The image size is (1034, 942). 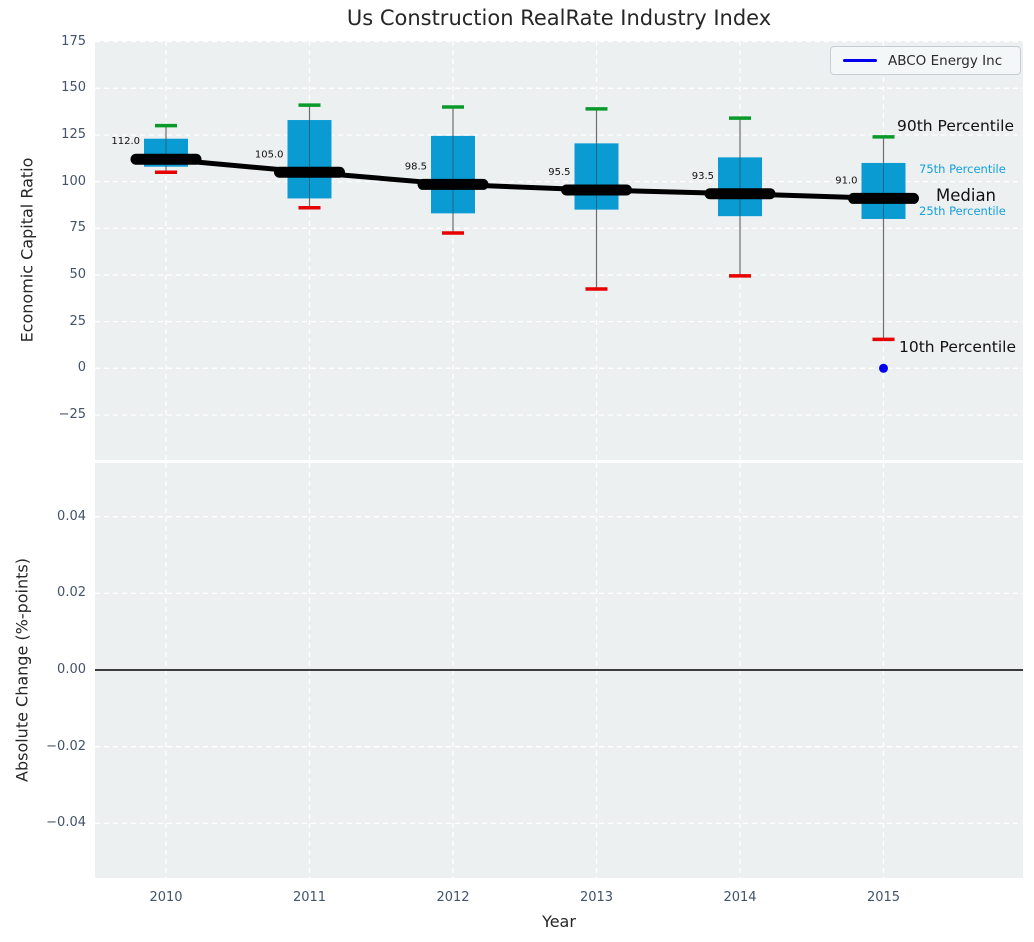 What do you see at coordinates (524, 178) in the screenshot?
I see `median-trend-line` at bounding box center [524, 178].